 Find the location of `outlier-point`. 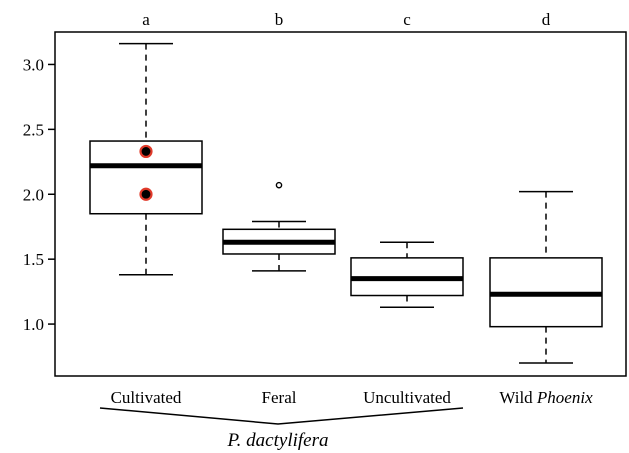

outlier-point is located at coordinates (279, 185).